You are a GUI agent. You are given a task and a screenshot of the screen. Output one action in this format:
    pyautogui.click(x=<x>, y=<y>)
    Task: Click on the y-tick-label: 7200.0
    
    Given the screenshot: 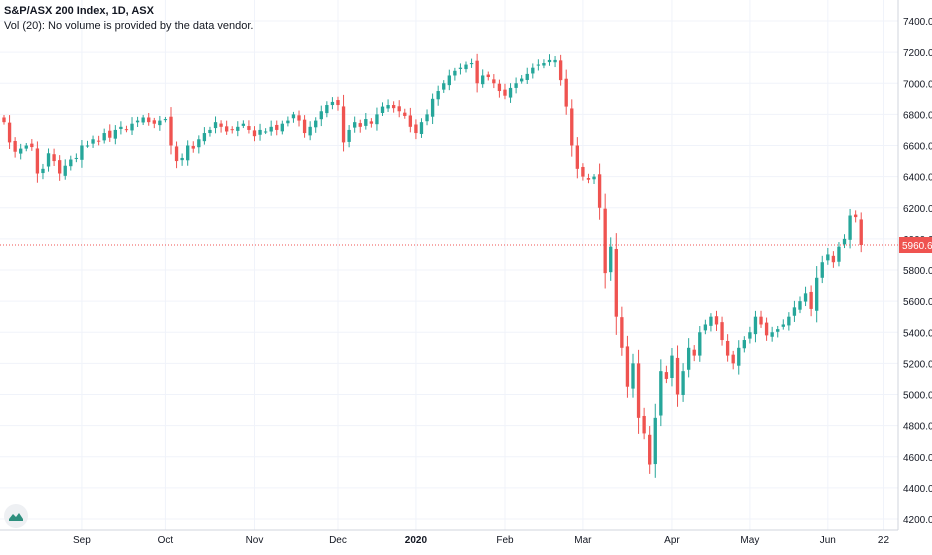 What is the action you would take?
    pyautogui.click(x=917, y=53)
    